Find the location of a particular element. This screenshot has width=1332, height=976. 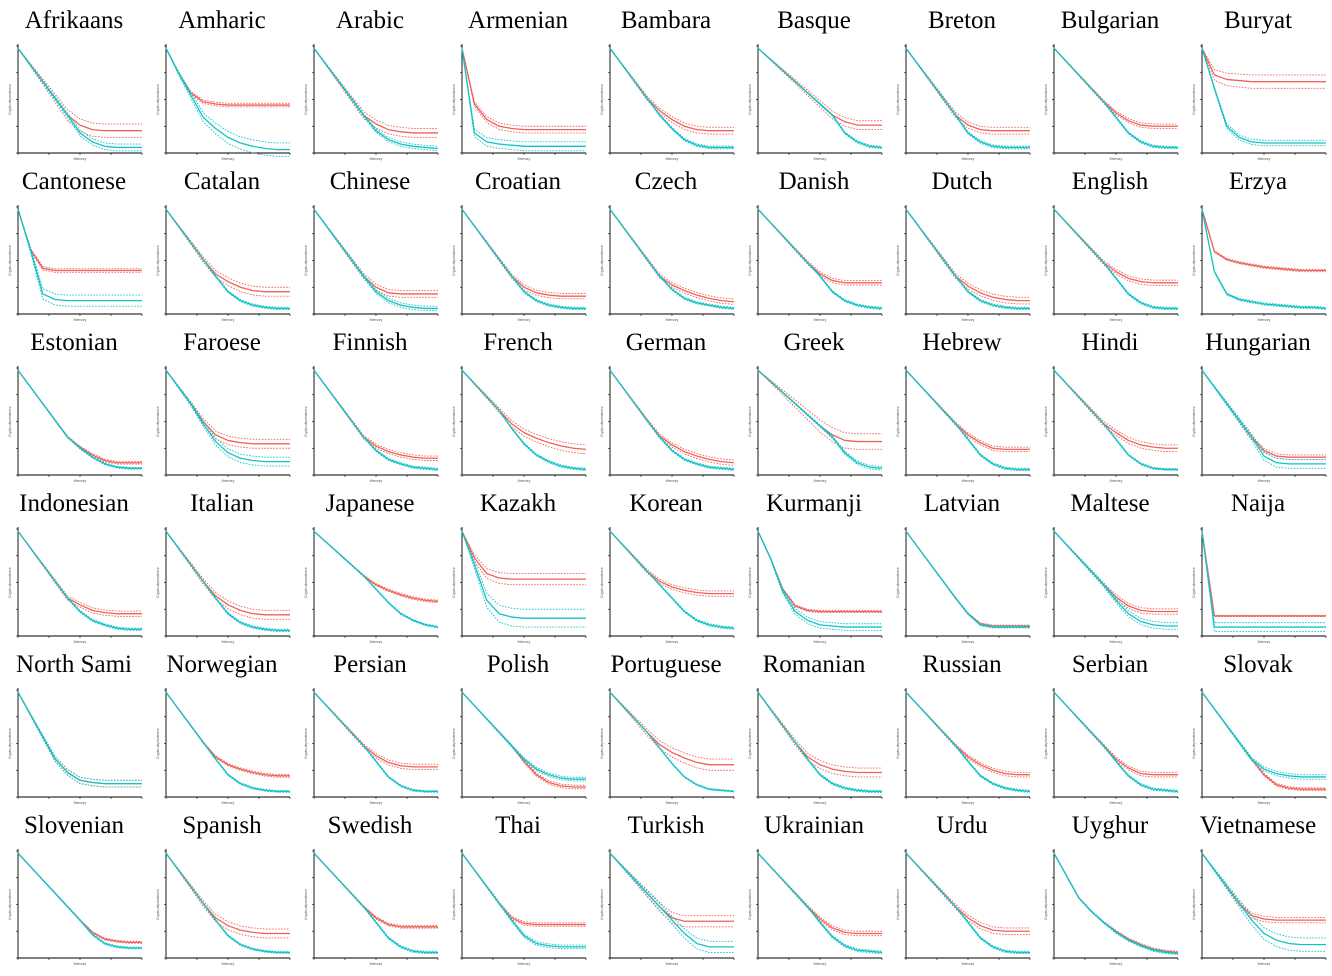

panel-title: Thai is located at coordinates (518, 825).